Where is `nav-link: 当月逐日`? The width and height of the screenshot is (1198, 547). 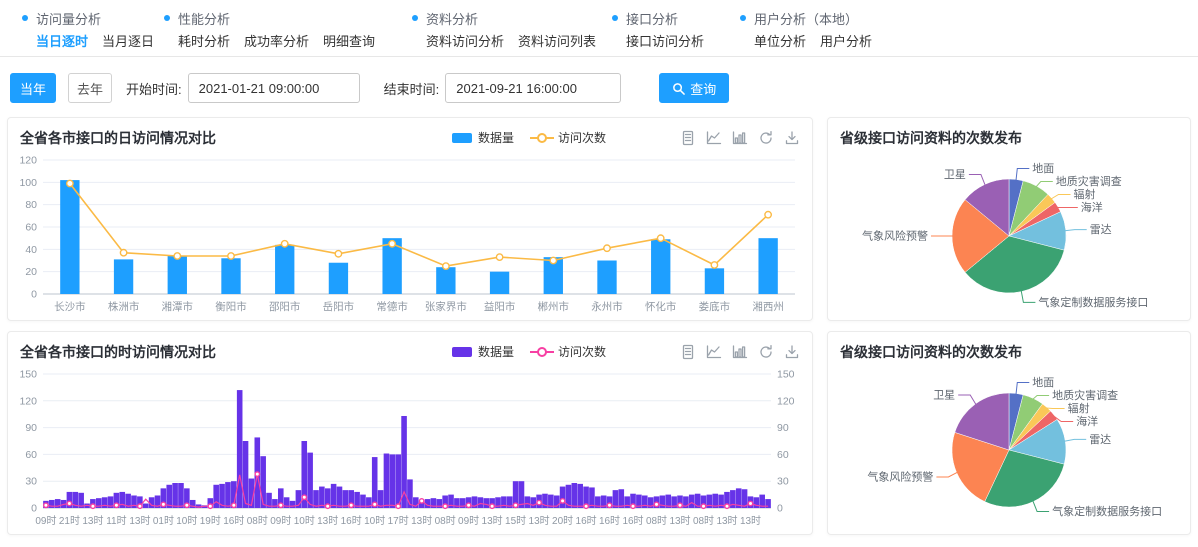
nav-link: 当月逐日 is located at coordinates (128, 41).